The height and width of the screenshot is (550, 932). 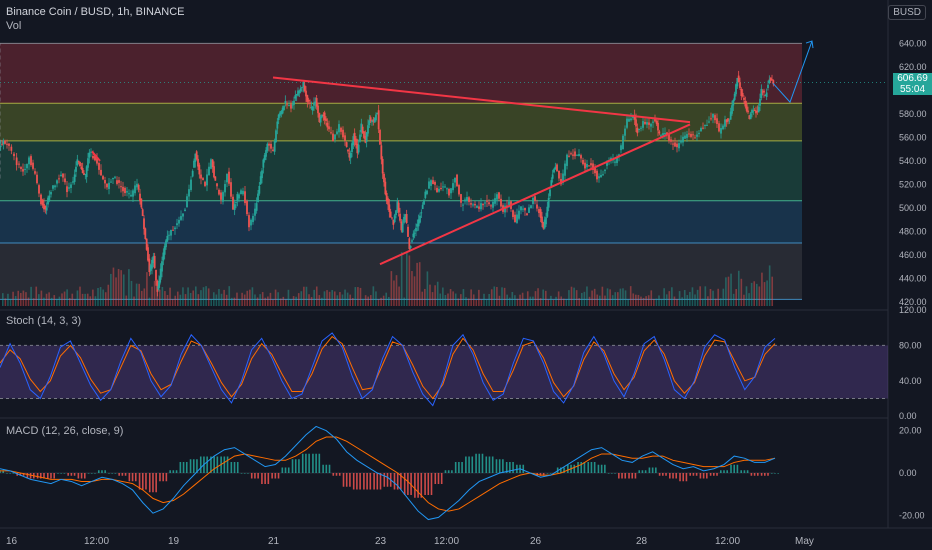 What do you see at coordinates (95, 12) in the screenshot?
I see `symbol-title: Binance Coin / BUSD, 1h, BINANCE` at bounding box center [95, 12].